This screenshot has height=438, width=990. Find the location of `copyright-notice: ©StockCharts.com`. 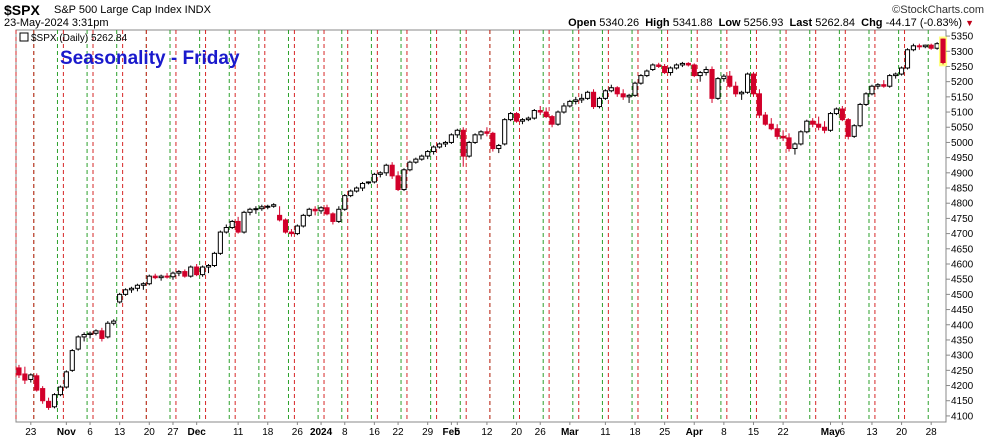

copyright-notice: ©StockCharts.com is located at coordinates (938, 10).